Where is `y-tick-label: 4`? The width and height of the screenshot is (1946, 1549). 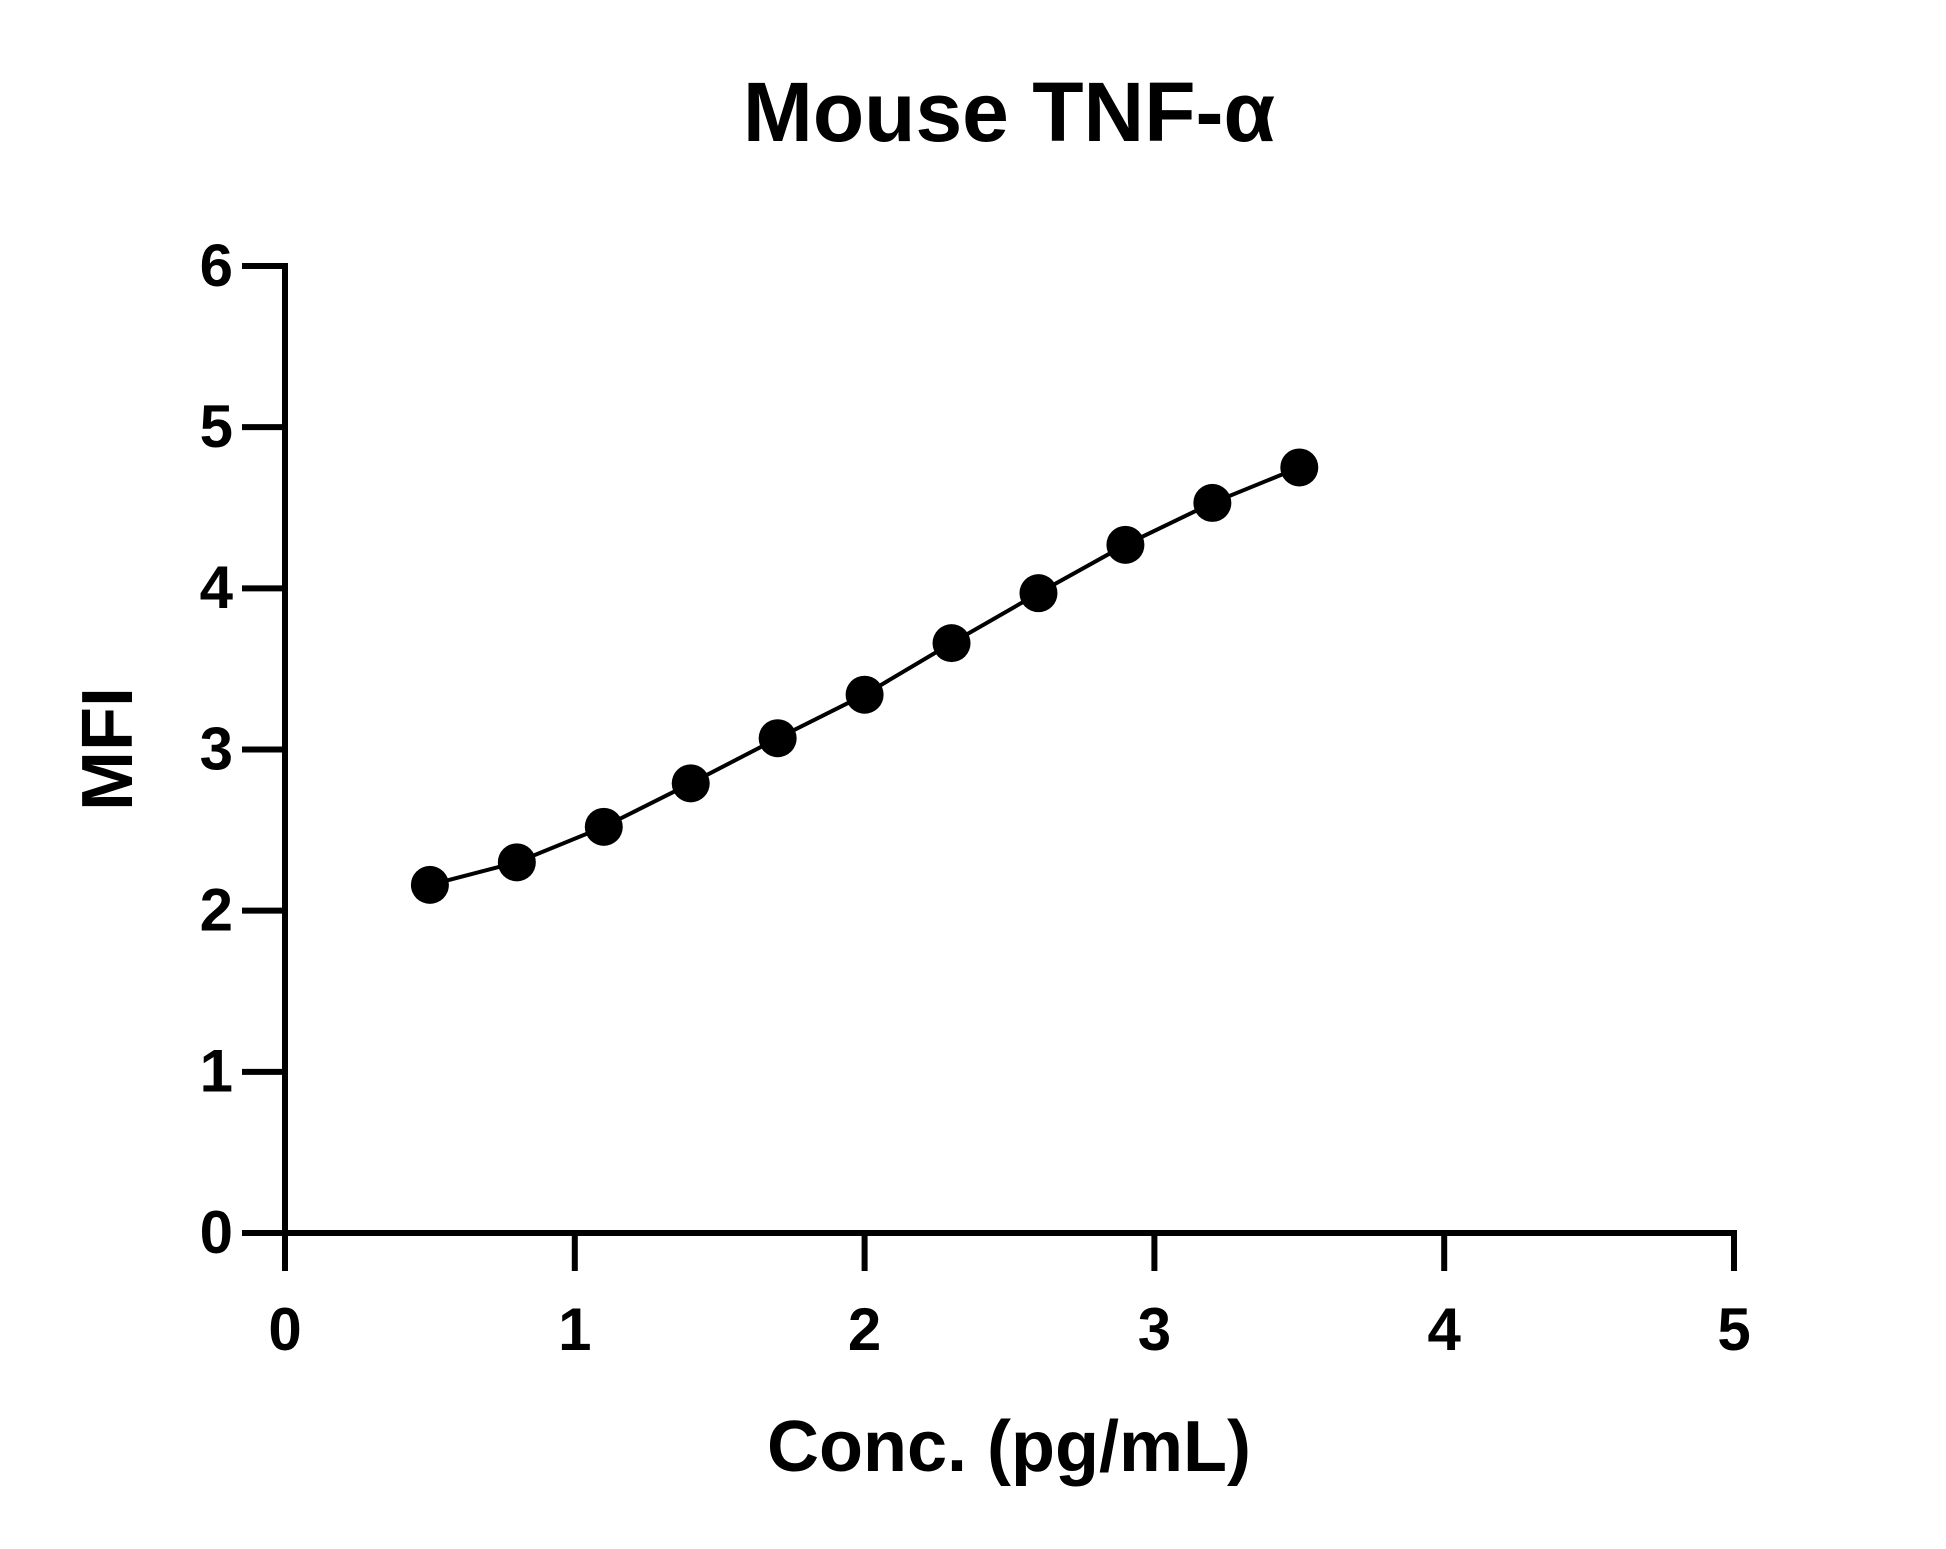 y-tick-label: 4 is located at coordinates (217, 587).